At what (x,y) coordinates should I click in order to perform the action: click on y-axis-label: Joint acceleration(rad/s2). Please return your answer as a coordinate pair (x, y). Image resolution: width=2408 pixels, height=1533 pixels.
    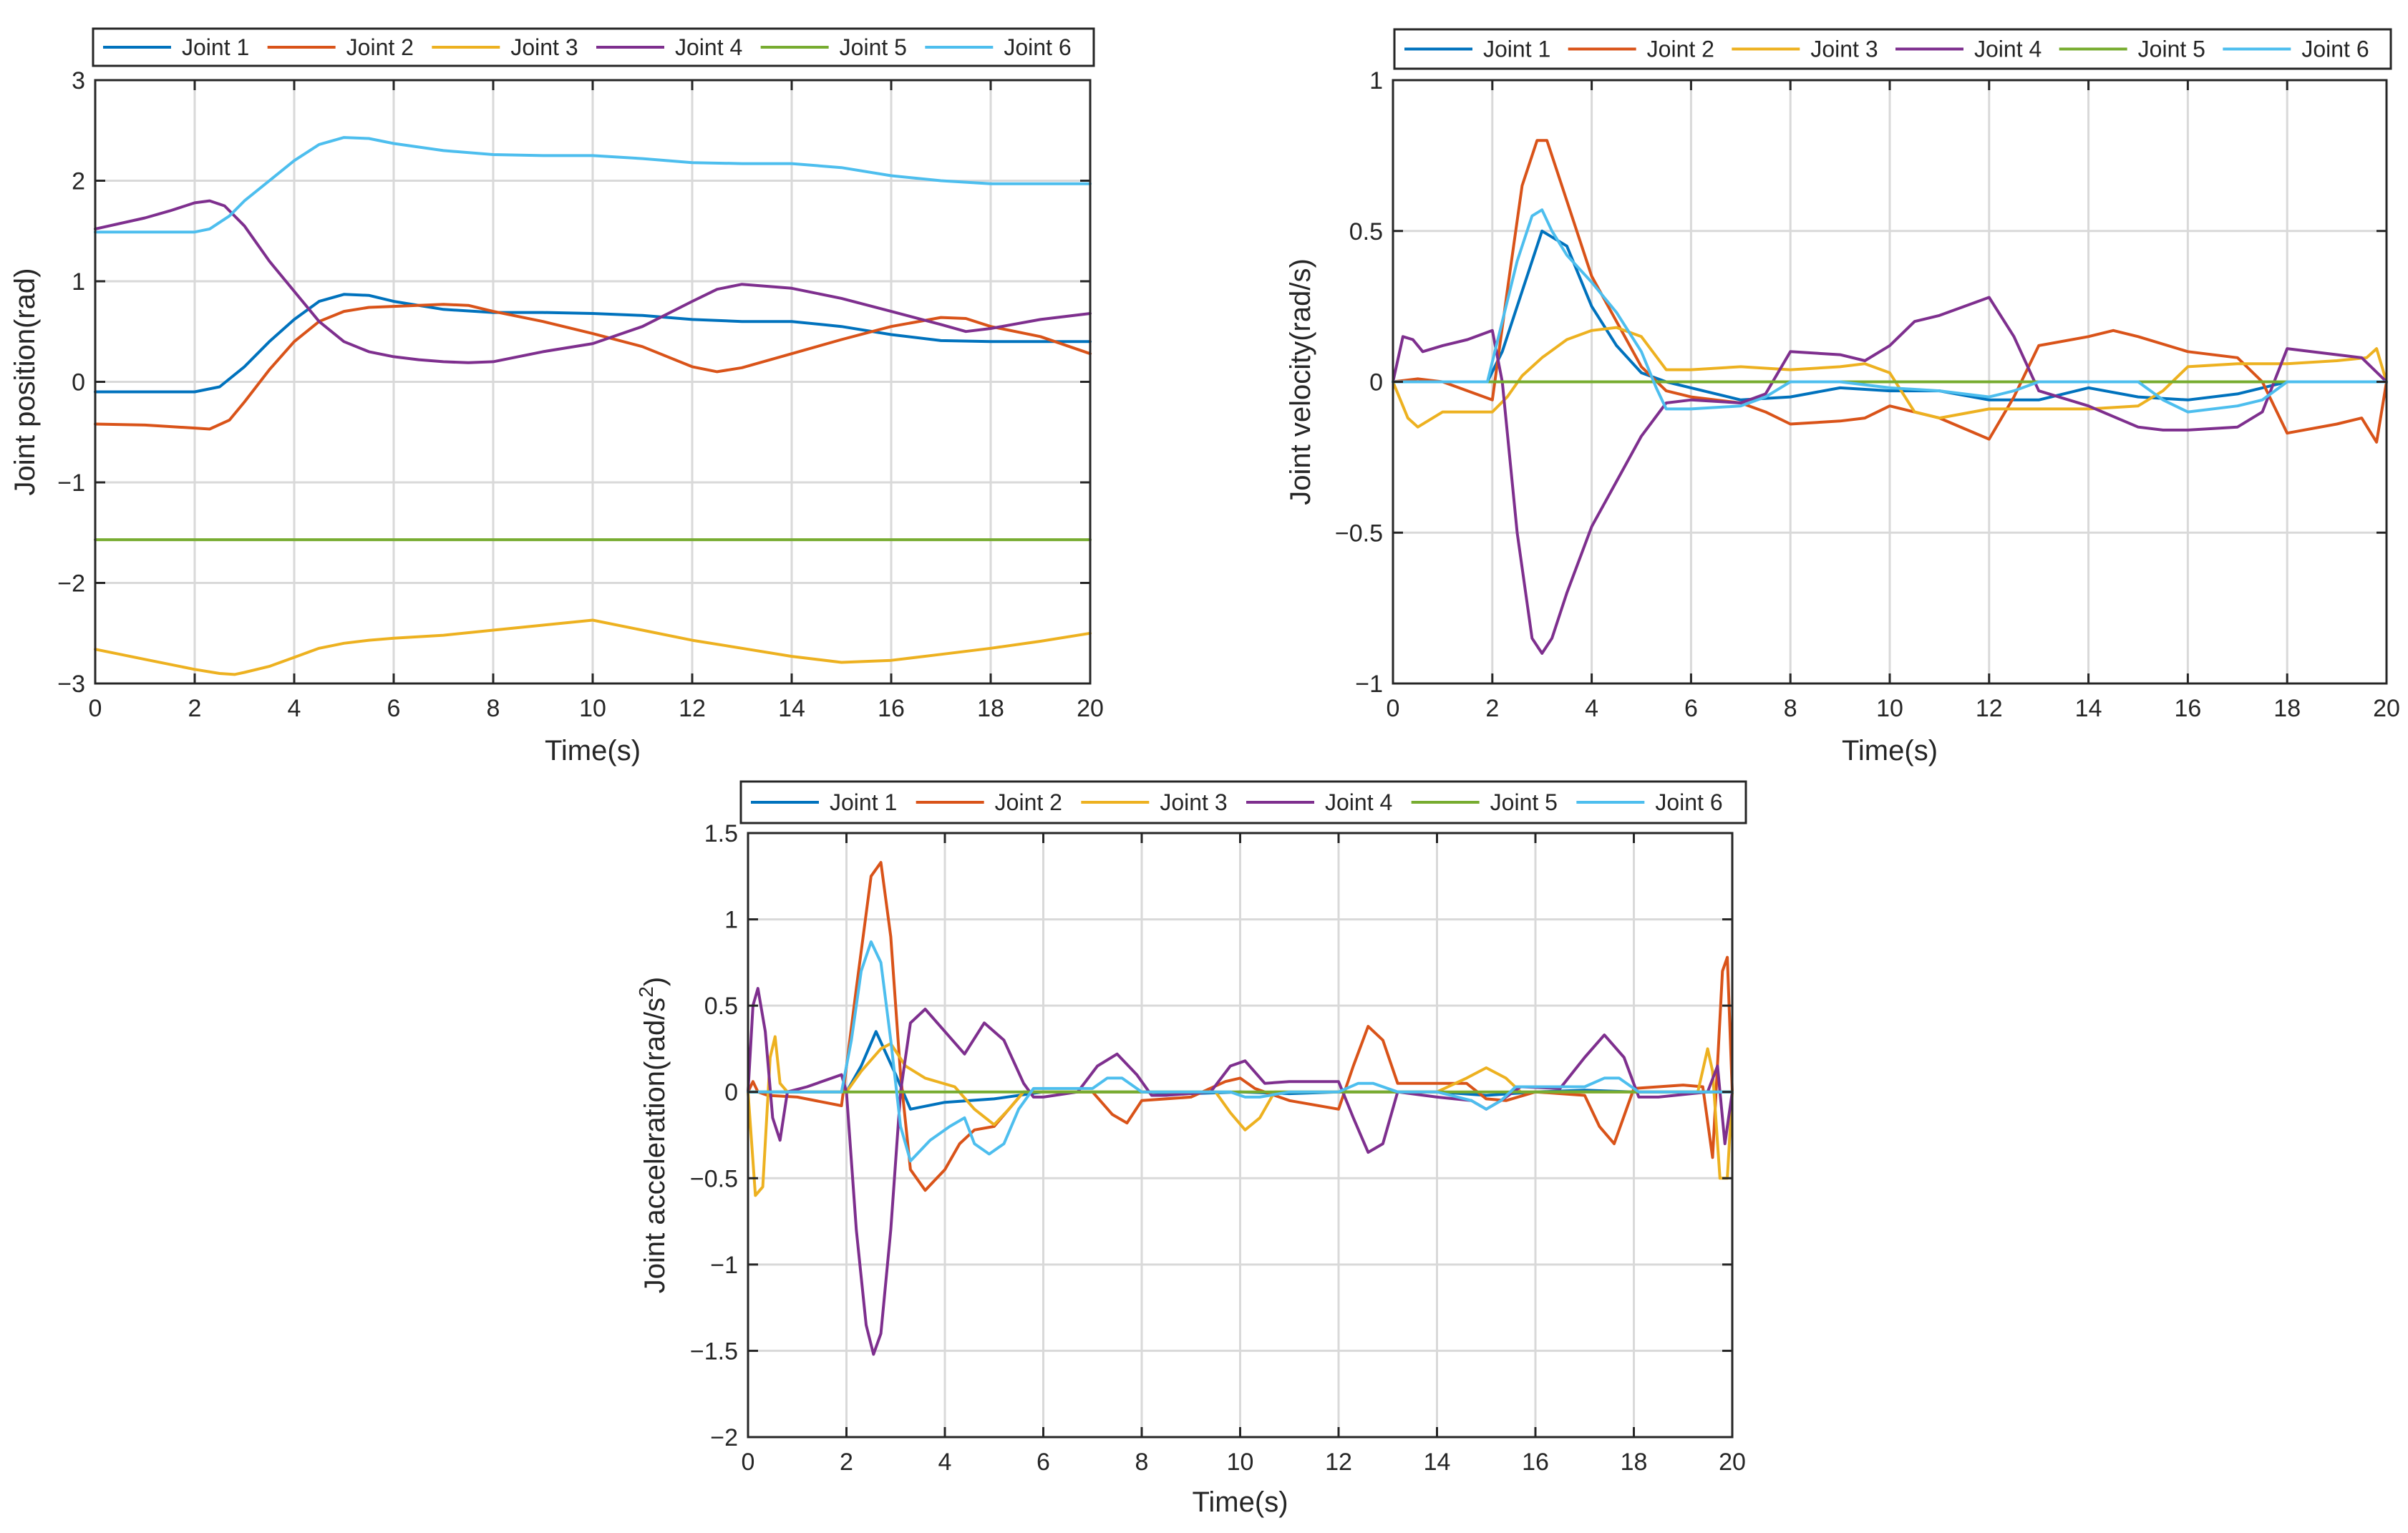
    Looking at the image, I should click on (653, 1135).